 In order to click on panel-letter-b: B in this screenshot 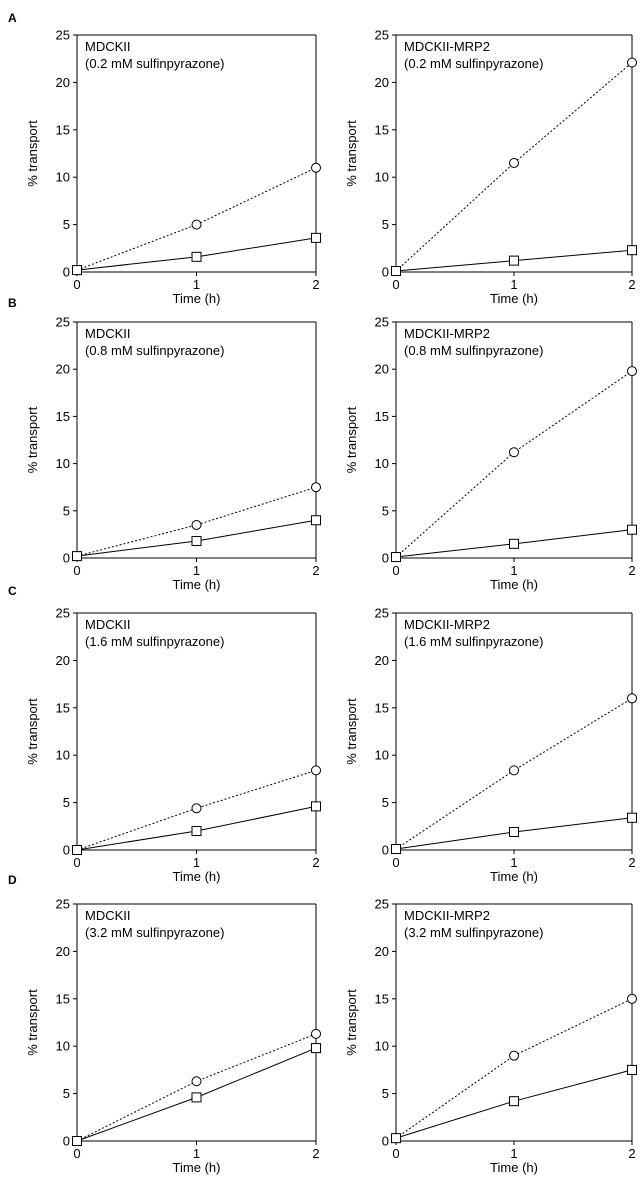, I will do `click(12, 303)`.